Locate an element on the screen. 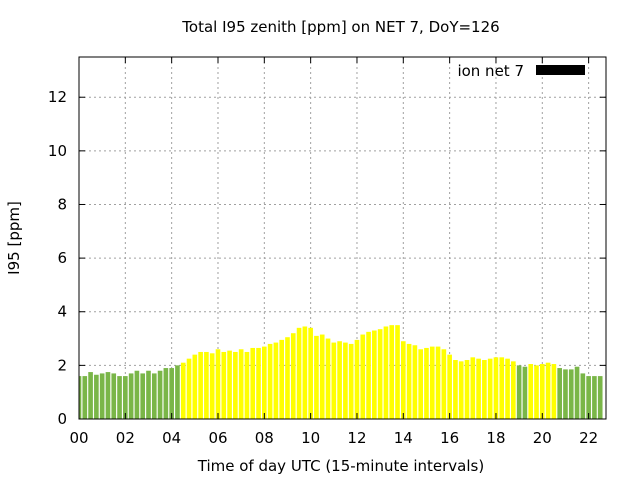 Image resolution: width=640 pixels, height=480 pixels. x-tick-label: 14 is located at coordinates (403, 438).